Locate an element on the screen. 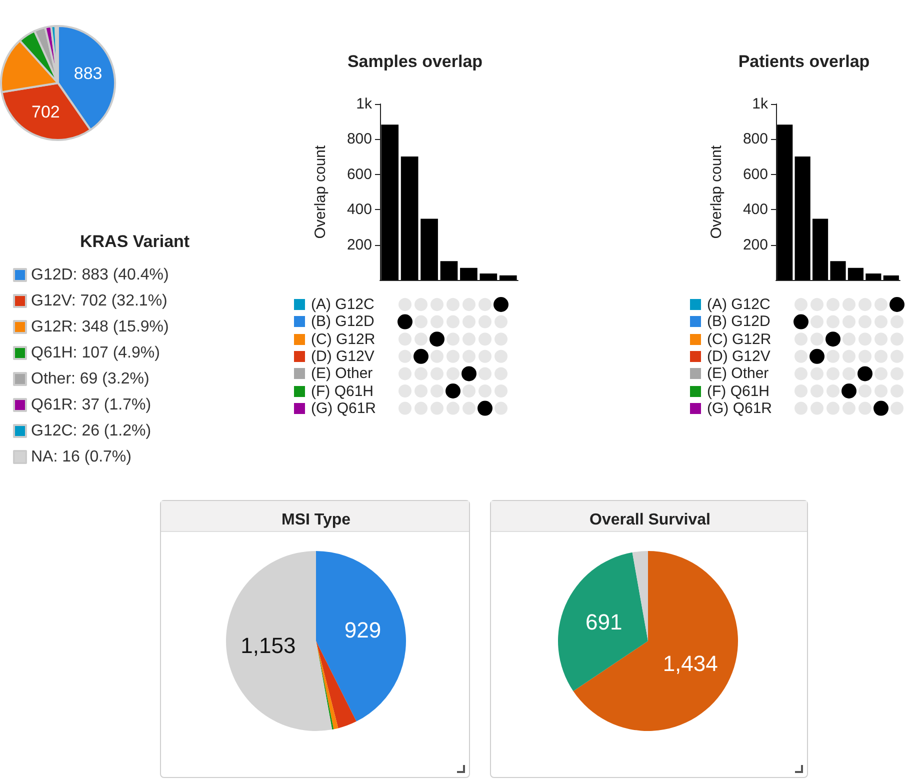  legend-label: G12C: 26 (1.2%) is located at coordinates (91, 431).